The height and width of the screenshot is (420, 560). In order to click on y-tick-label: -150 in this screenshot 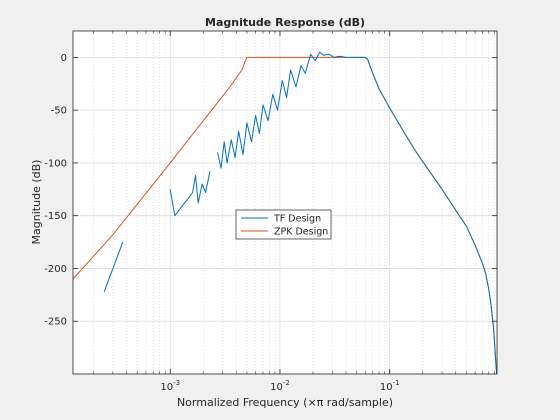, I will do `click(55, 216)`.